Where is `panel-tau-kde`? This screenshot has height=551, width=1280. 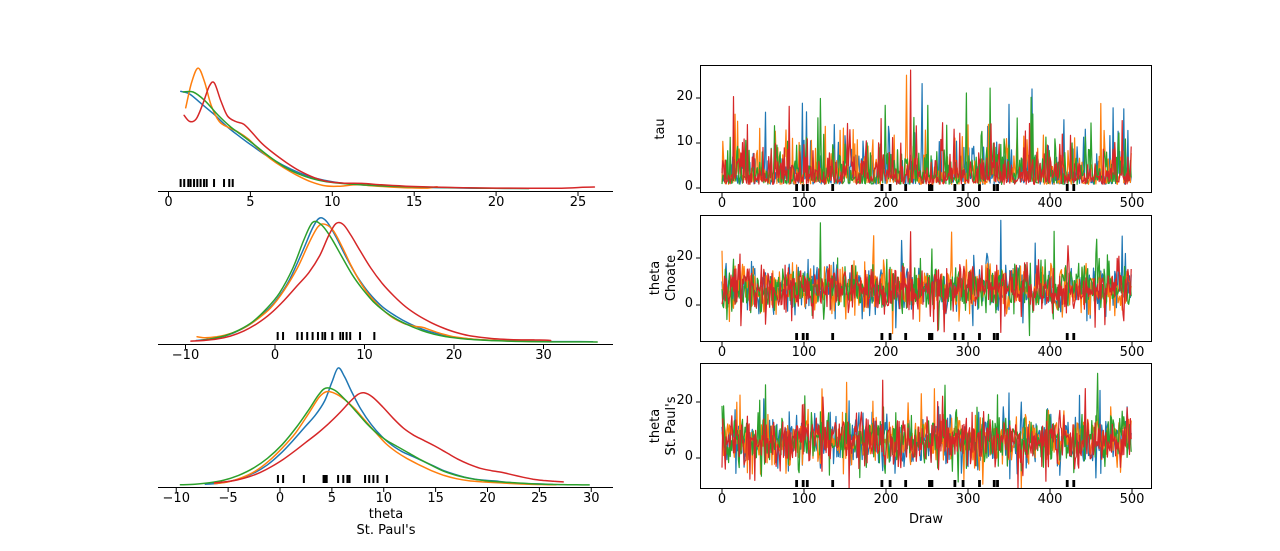
panel-tau-kde is located at coordinates (385, 123).